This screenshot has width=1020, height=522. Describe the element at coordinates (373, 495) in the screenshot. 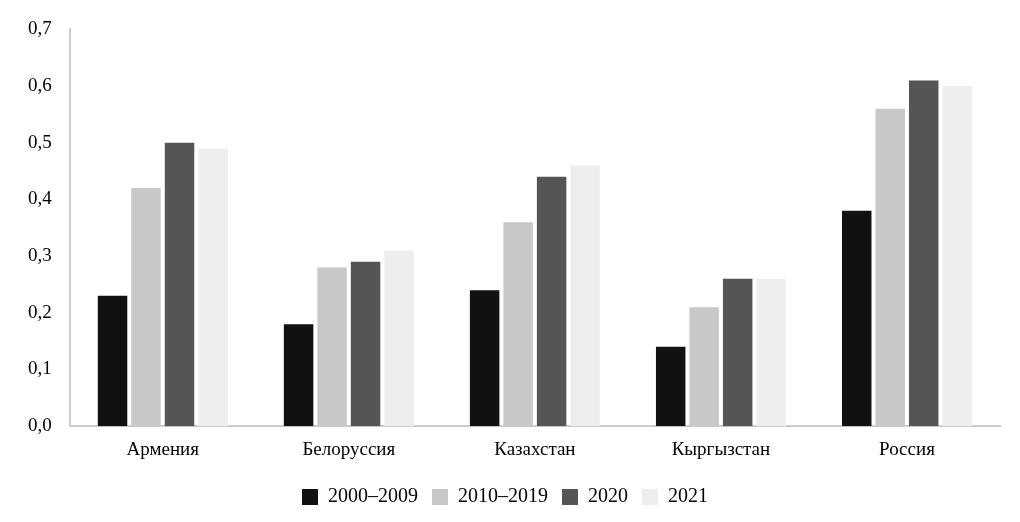

I see `legend-label: 2000–2009` at that location.